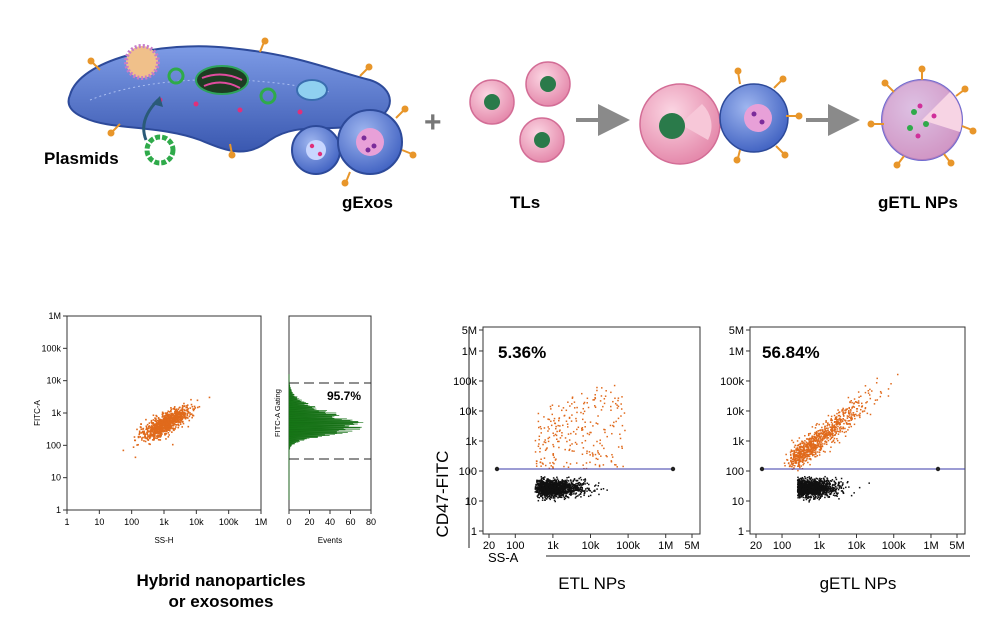 This screenshot has width=1006, height=627. I want to click on histogram-xtick-label: 20, so click(309, 522).